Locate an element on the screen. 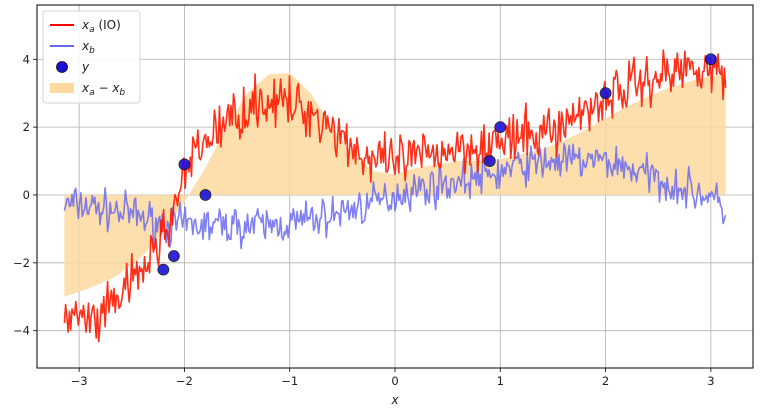 The height and width of the screenshot is (411, 763). x-tick-label: −3 is located at coordinates (79, 381).